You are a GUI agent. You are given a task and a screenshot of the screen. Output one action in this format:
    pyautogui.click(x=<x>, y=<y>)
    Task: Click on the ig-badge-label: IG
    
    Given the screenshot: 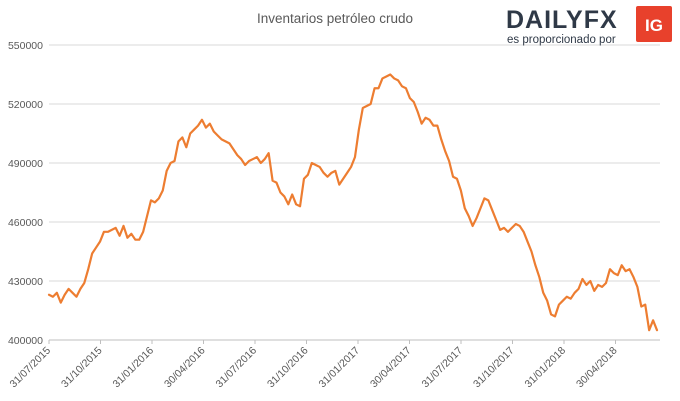 What is the action you would take?
    pyautogui.click(x=654, y=25)
    